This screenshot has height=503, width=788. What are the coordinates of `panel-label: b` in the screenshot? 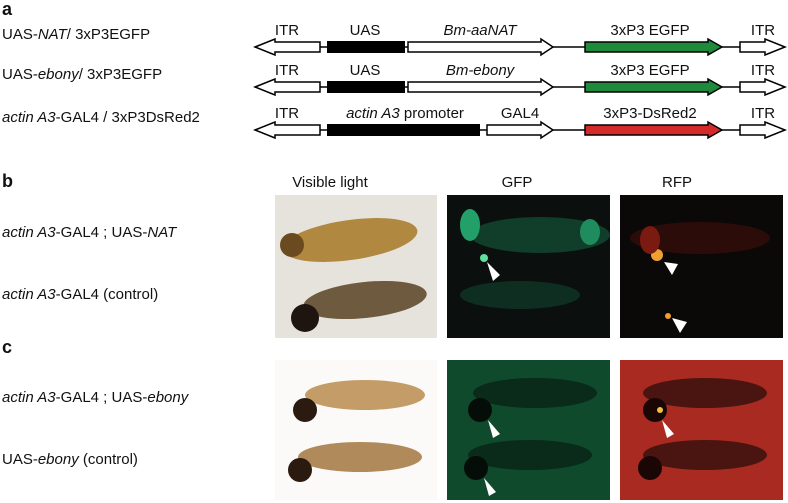 It's located at (7, 181).